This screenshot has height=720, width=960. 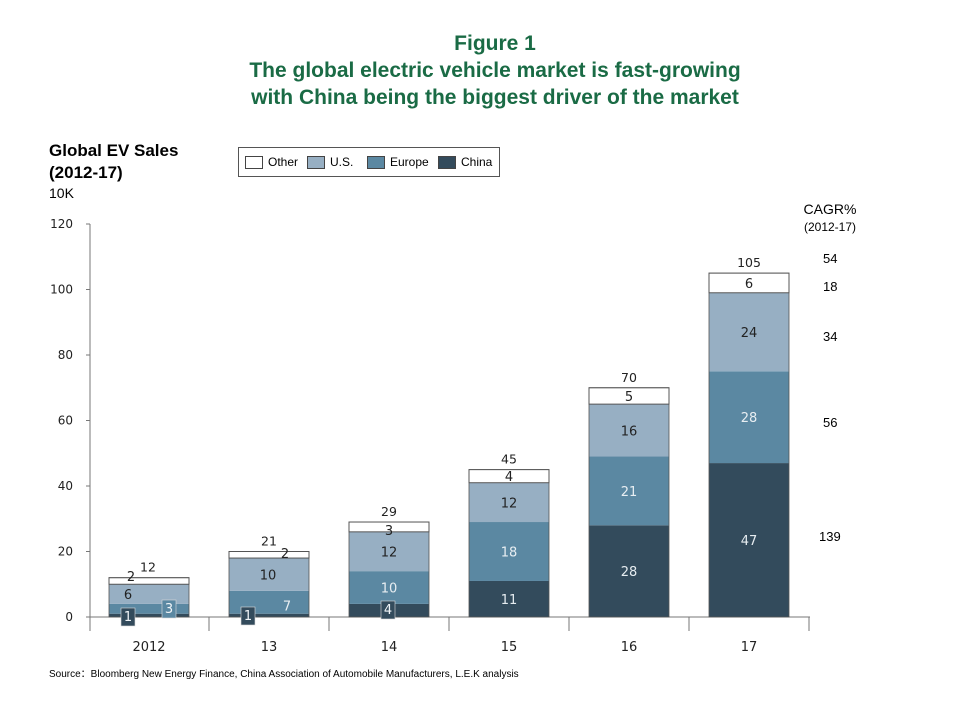 I want to click on bar-total-label: 45, so click(x=509, y=459).